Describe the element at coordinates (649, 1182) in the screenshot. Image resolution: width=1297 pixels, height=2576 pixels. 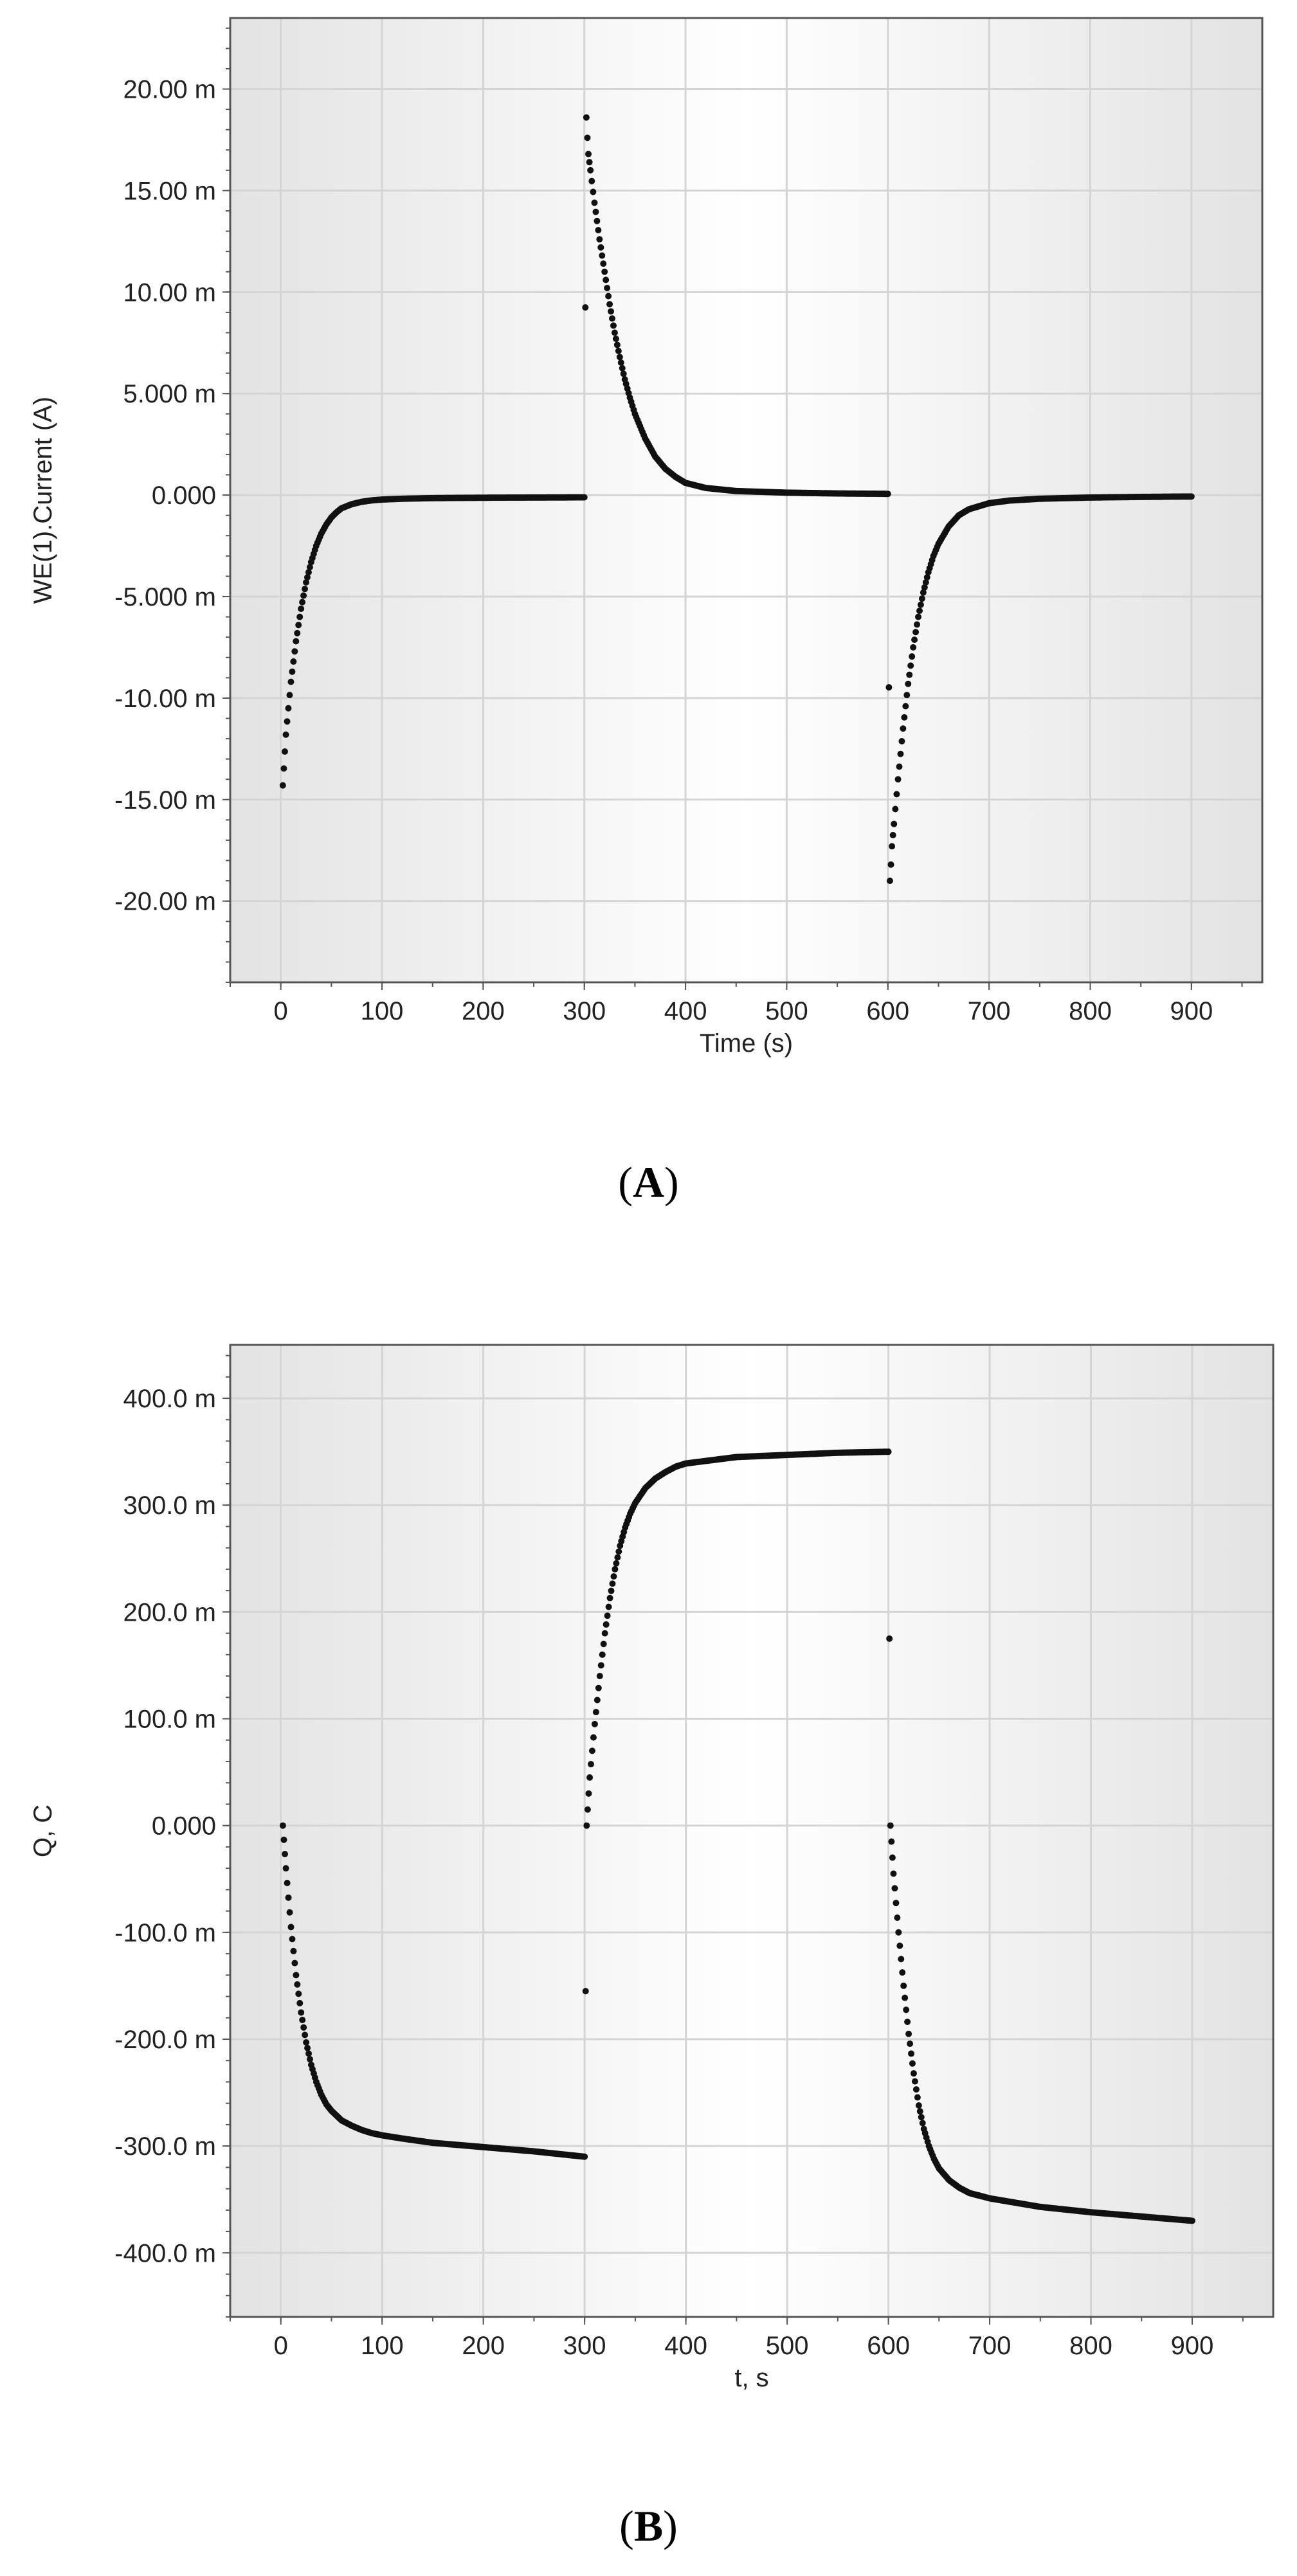
I see `panel-label-a: (A)` at that location.